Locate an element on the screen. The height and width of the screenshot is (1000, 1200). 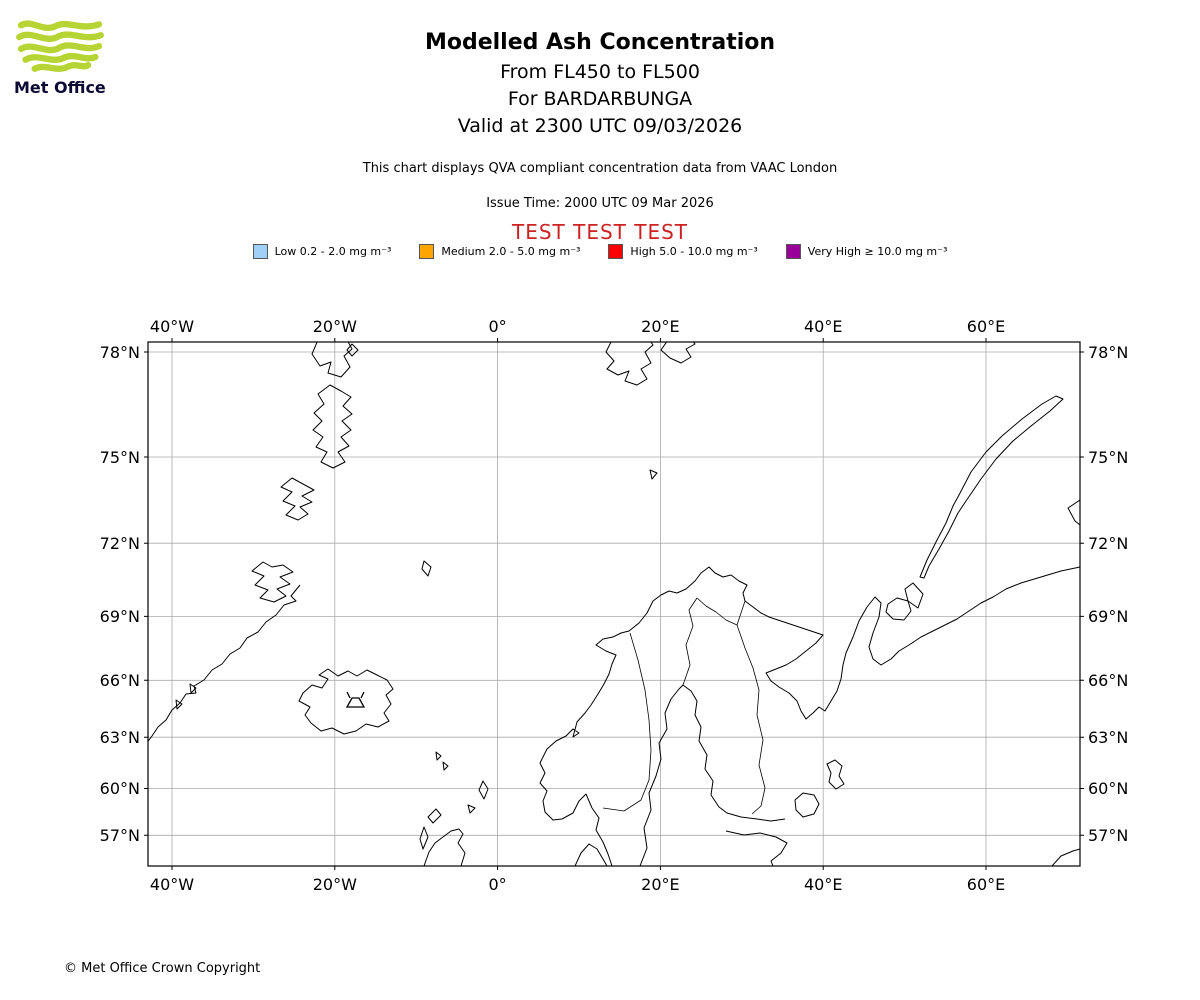
coastline-vaygach is located at coordinates (914, 595).